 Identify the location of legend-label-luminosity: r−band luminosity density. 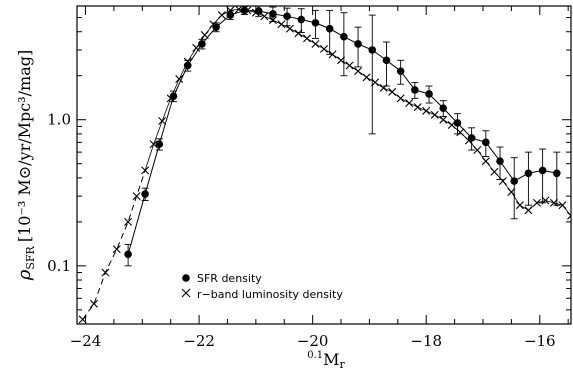
(270, 294).